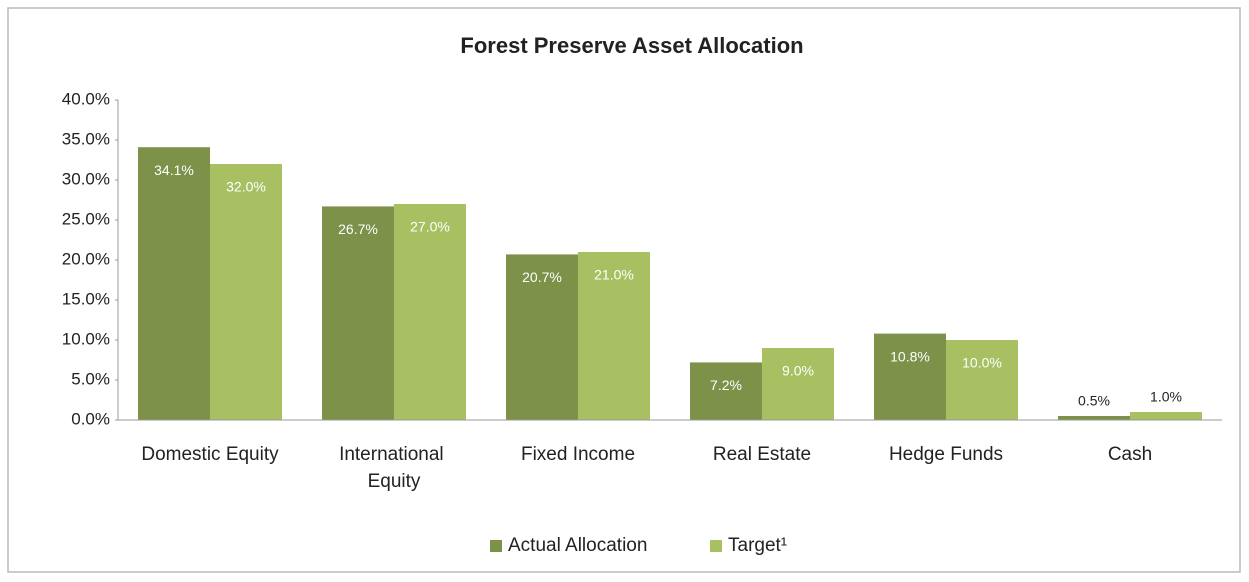 This screenshot has height=582, width=1249. I want to click on y-tick-label: 25.0%, so click(86, 218).